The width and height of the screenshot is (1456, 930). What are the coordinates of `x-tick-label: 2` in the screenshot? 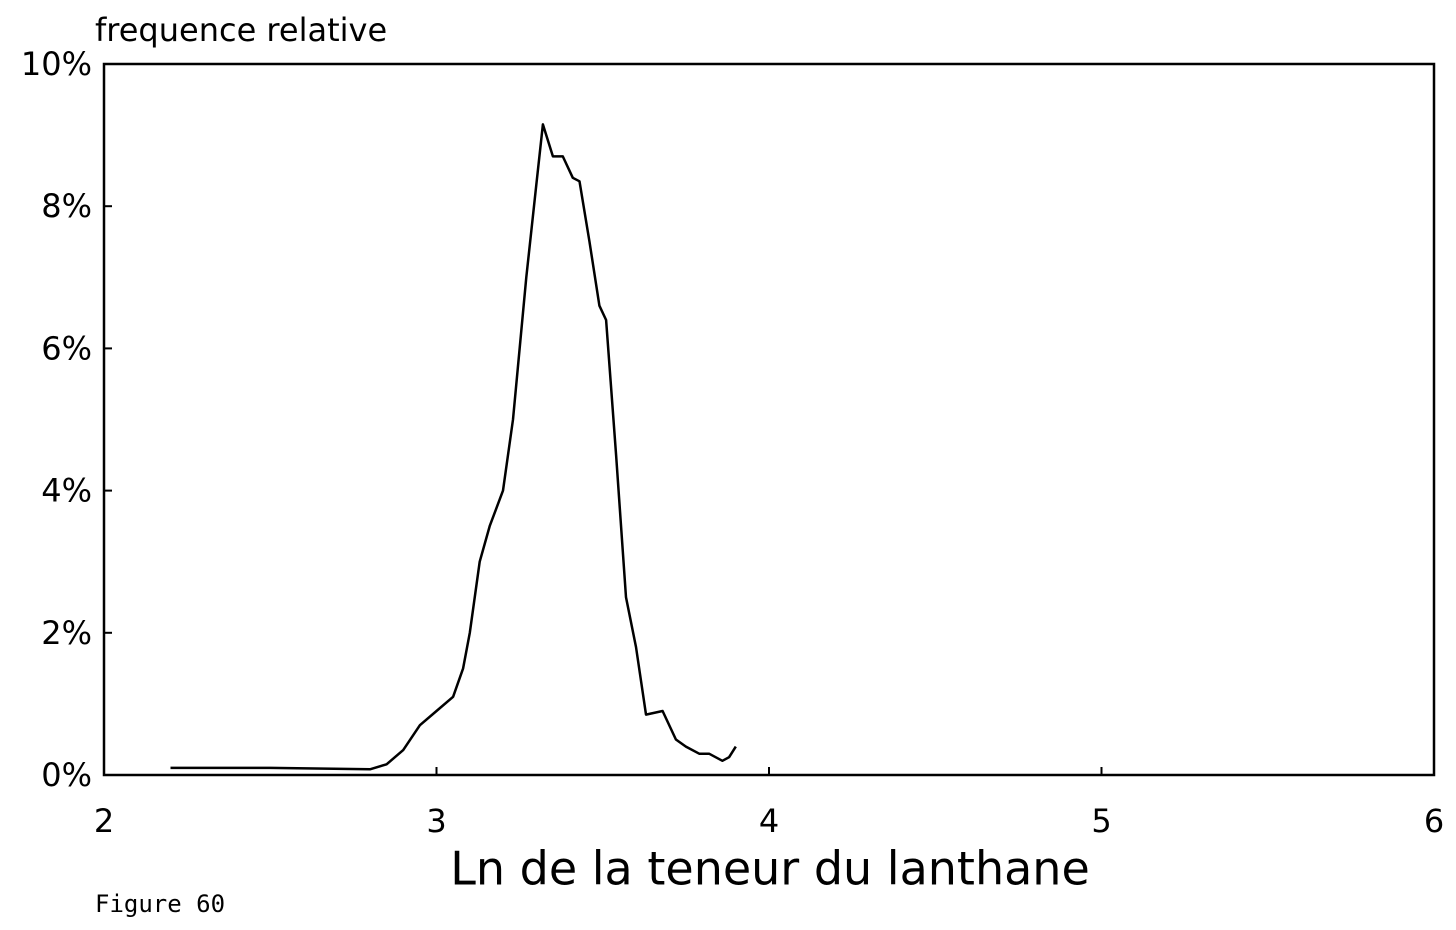 It's located at (104, 821).